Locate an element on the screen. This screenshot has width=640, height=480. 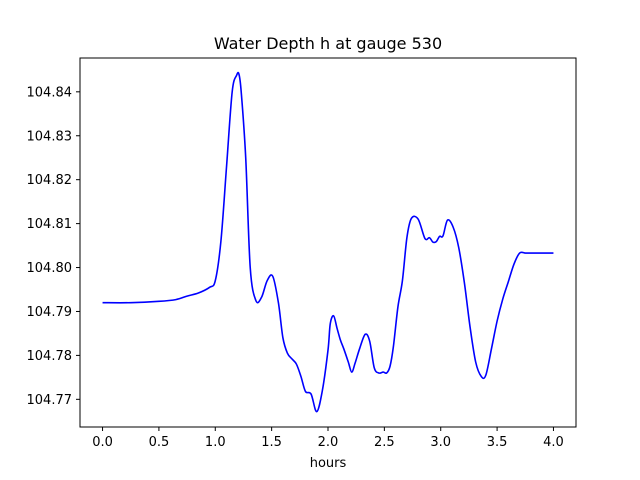
y-tick-label: 104.81 is located at coordinates (50, 224).